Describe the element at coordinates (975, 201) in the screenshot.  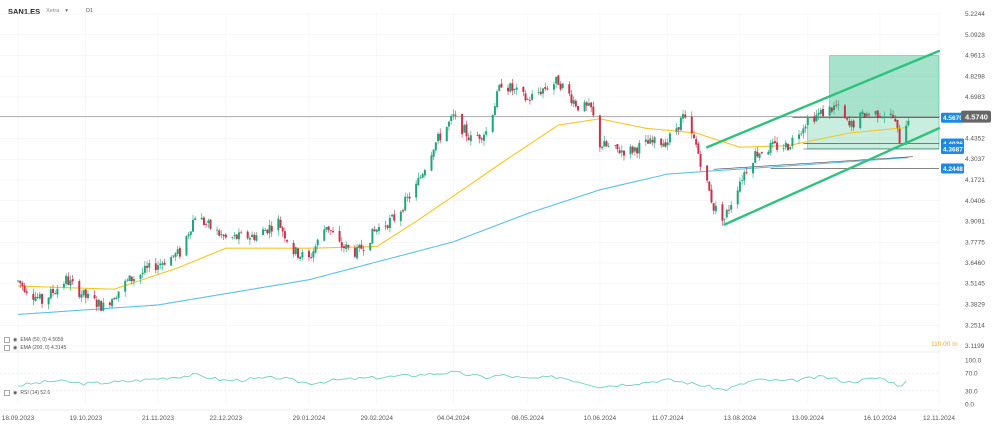
I see `y-tick-label: 4.0406` at that location.